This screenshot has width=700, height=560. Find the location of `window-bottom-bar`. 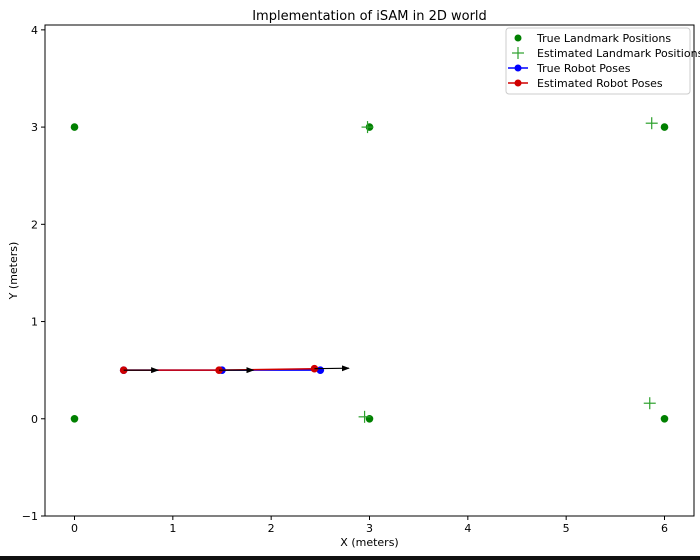

window-bottom-bar is located at coordinates (350, 558).